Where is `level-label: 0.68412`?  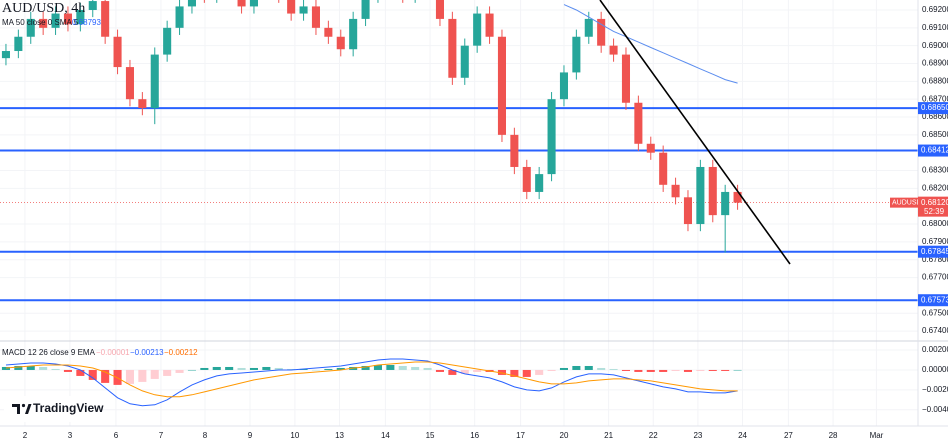
level-label: 0.68412 is located at coordinates (934, 150).